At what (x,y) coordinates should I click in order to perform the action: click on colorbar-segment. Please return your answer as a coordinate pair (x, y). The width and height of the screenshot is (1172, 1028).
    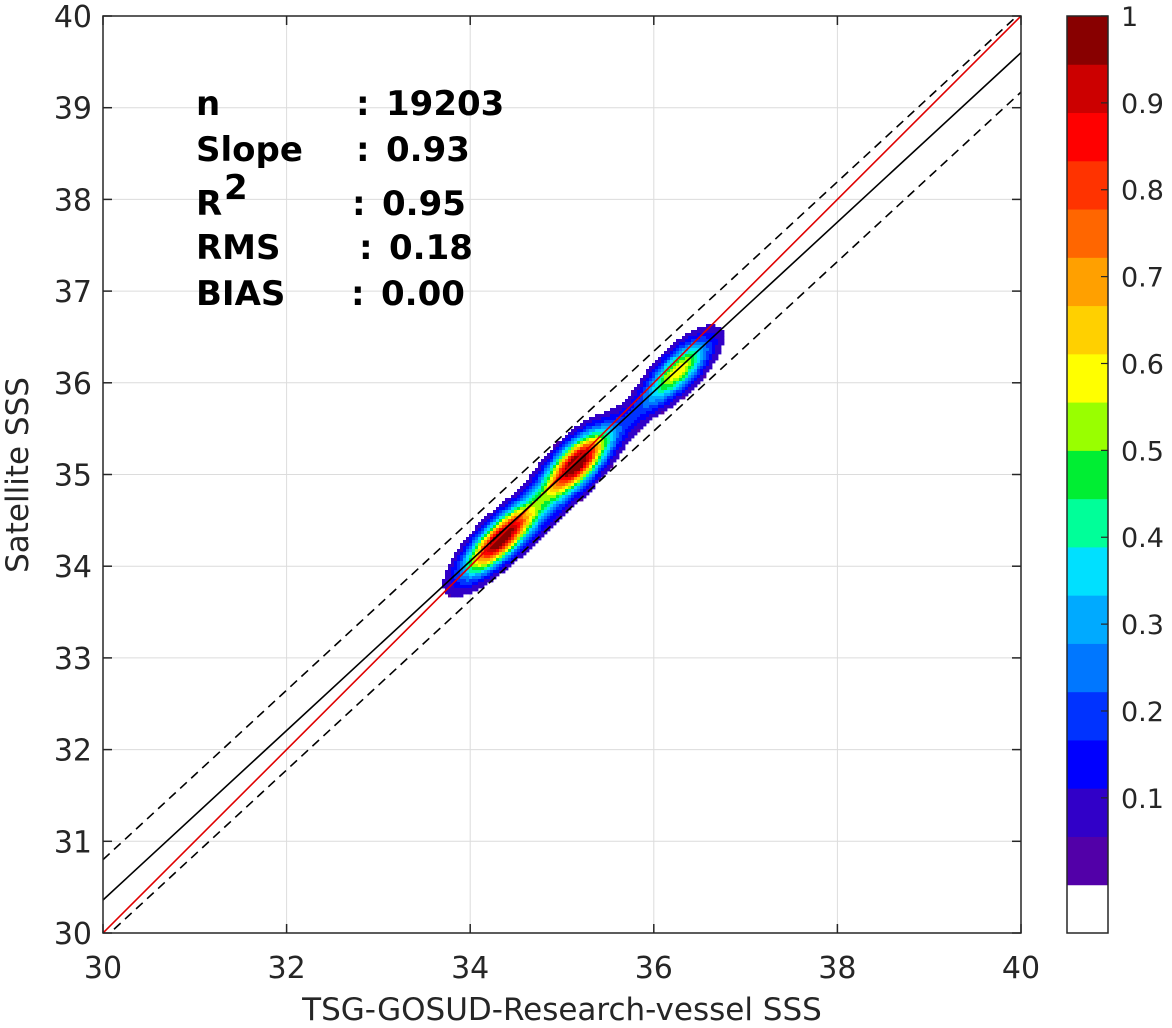
    Looking at the image, I should click on (1087, 426).